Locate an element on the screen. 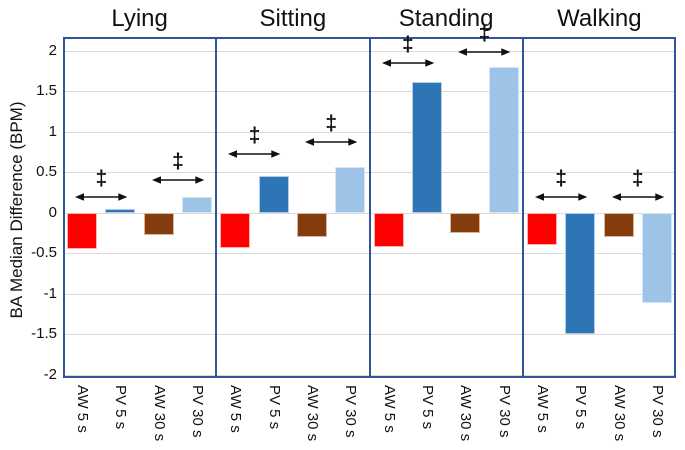 The height and width of the screenshot is (450, 685). bar-walking-pv-30-s is located at coordinates (656, 258).